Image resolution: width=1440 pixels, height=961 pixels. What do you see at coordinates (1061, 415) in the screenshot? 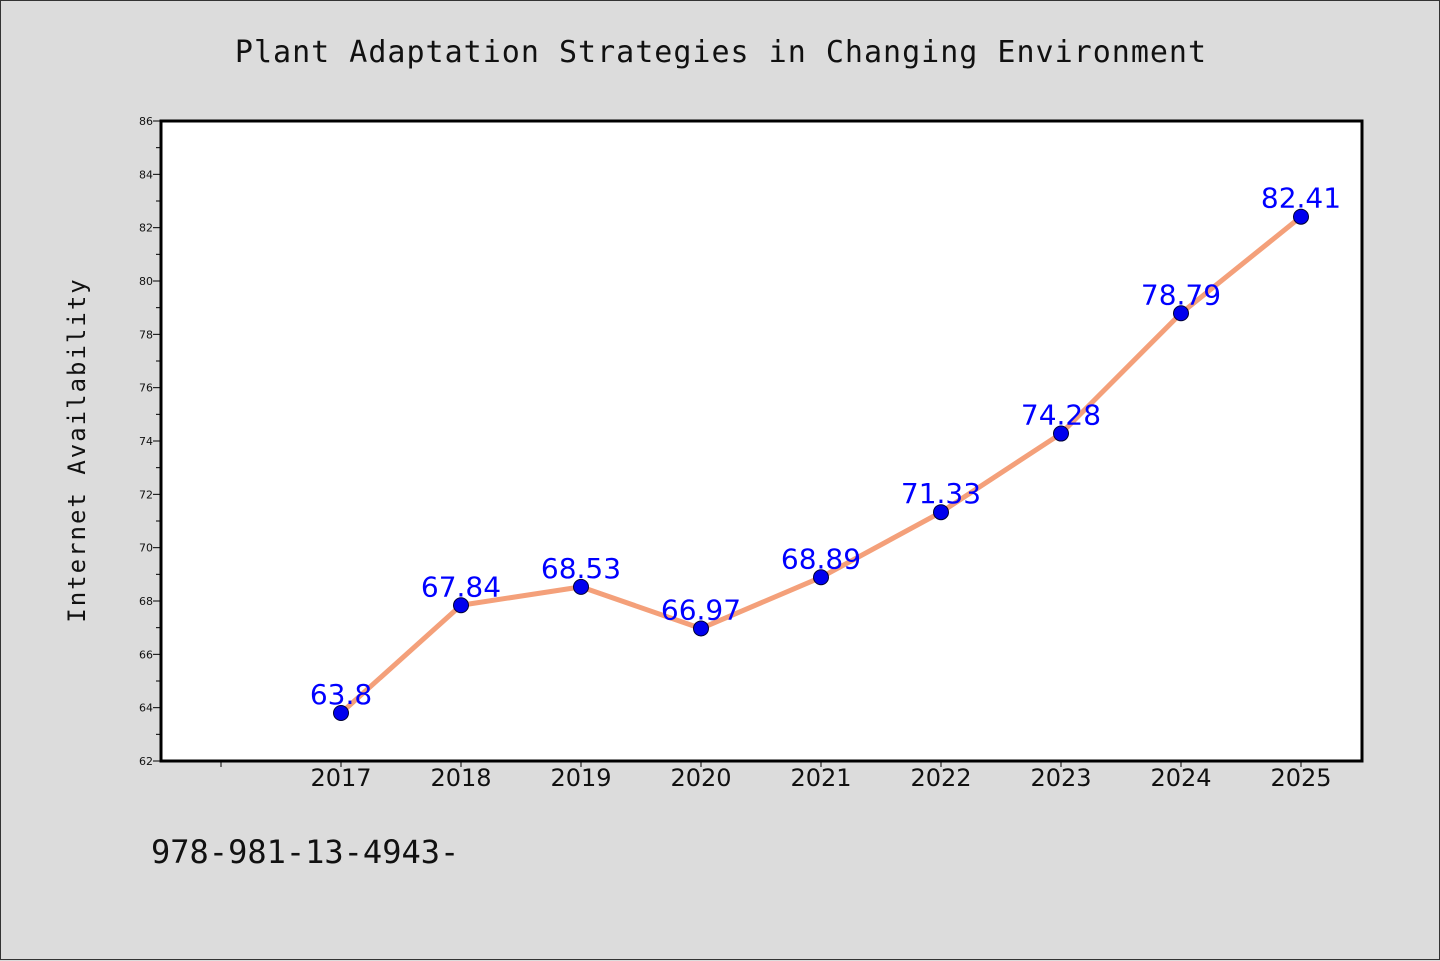
I see `data-label: 74.28` at bounding box center [1061, 415].